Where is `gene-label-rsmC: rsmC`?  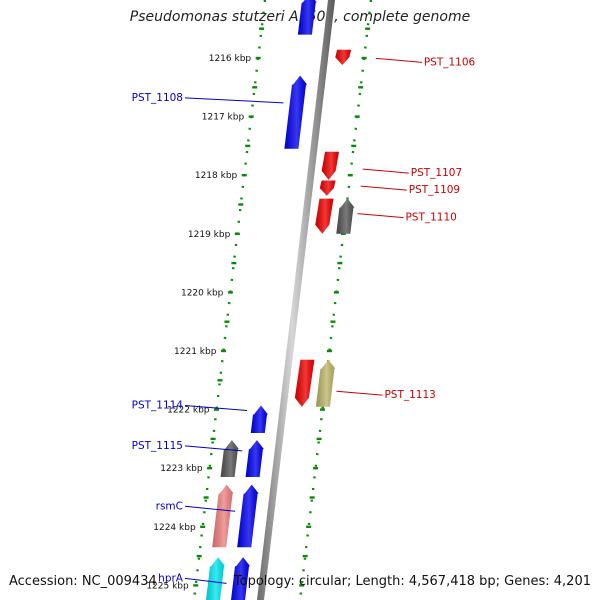 gene-label-rsmC: rsmC is located at coordinates (169, 506).